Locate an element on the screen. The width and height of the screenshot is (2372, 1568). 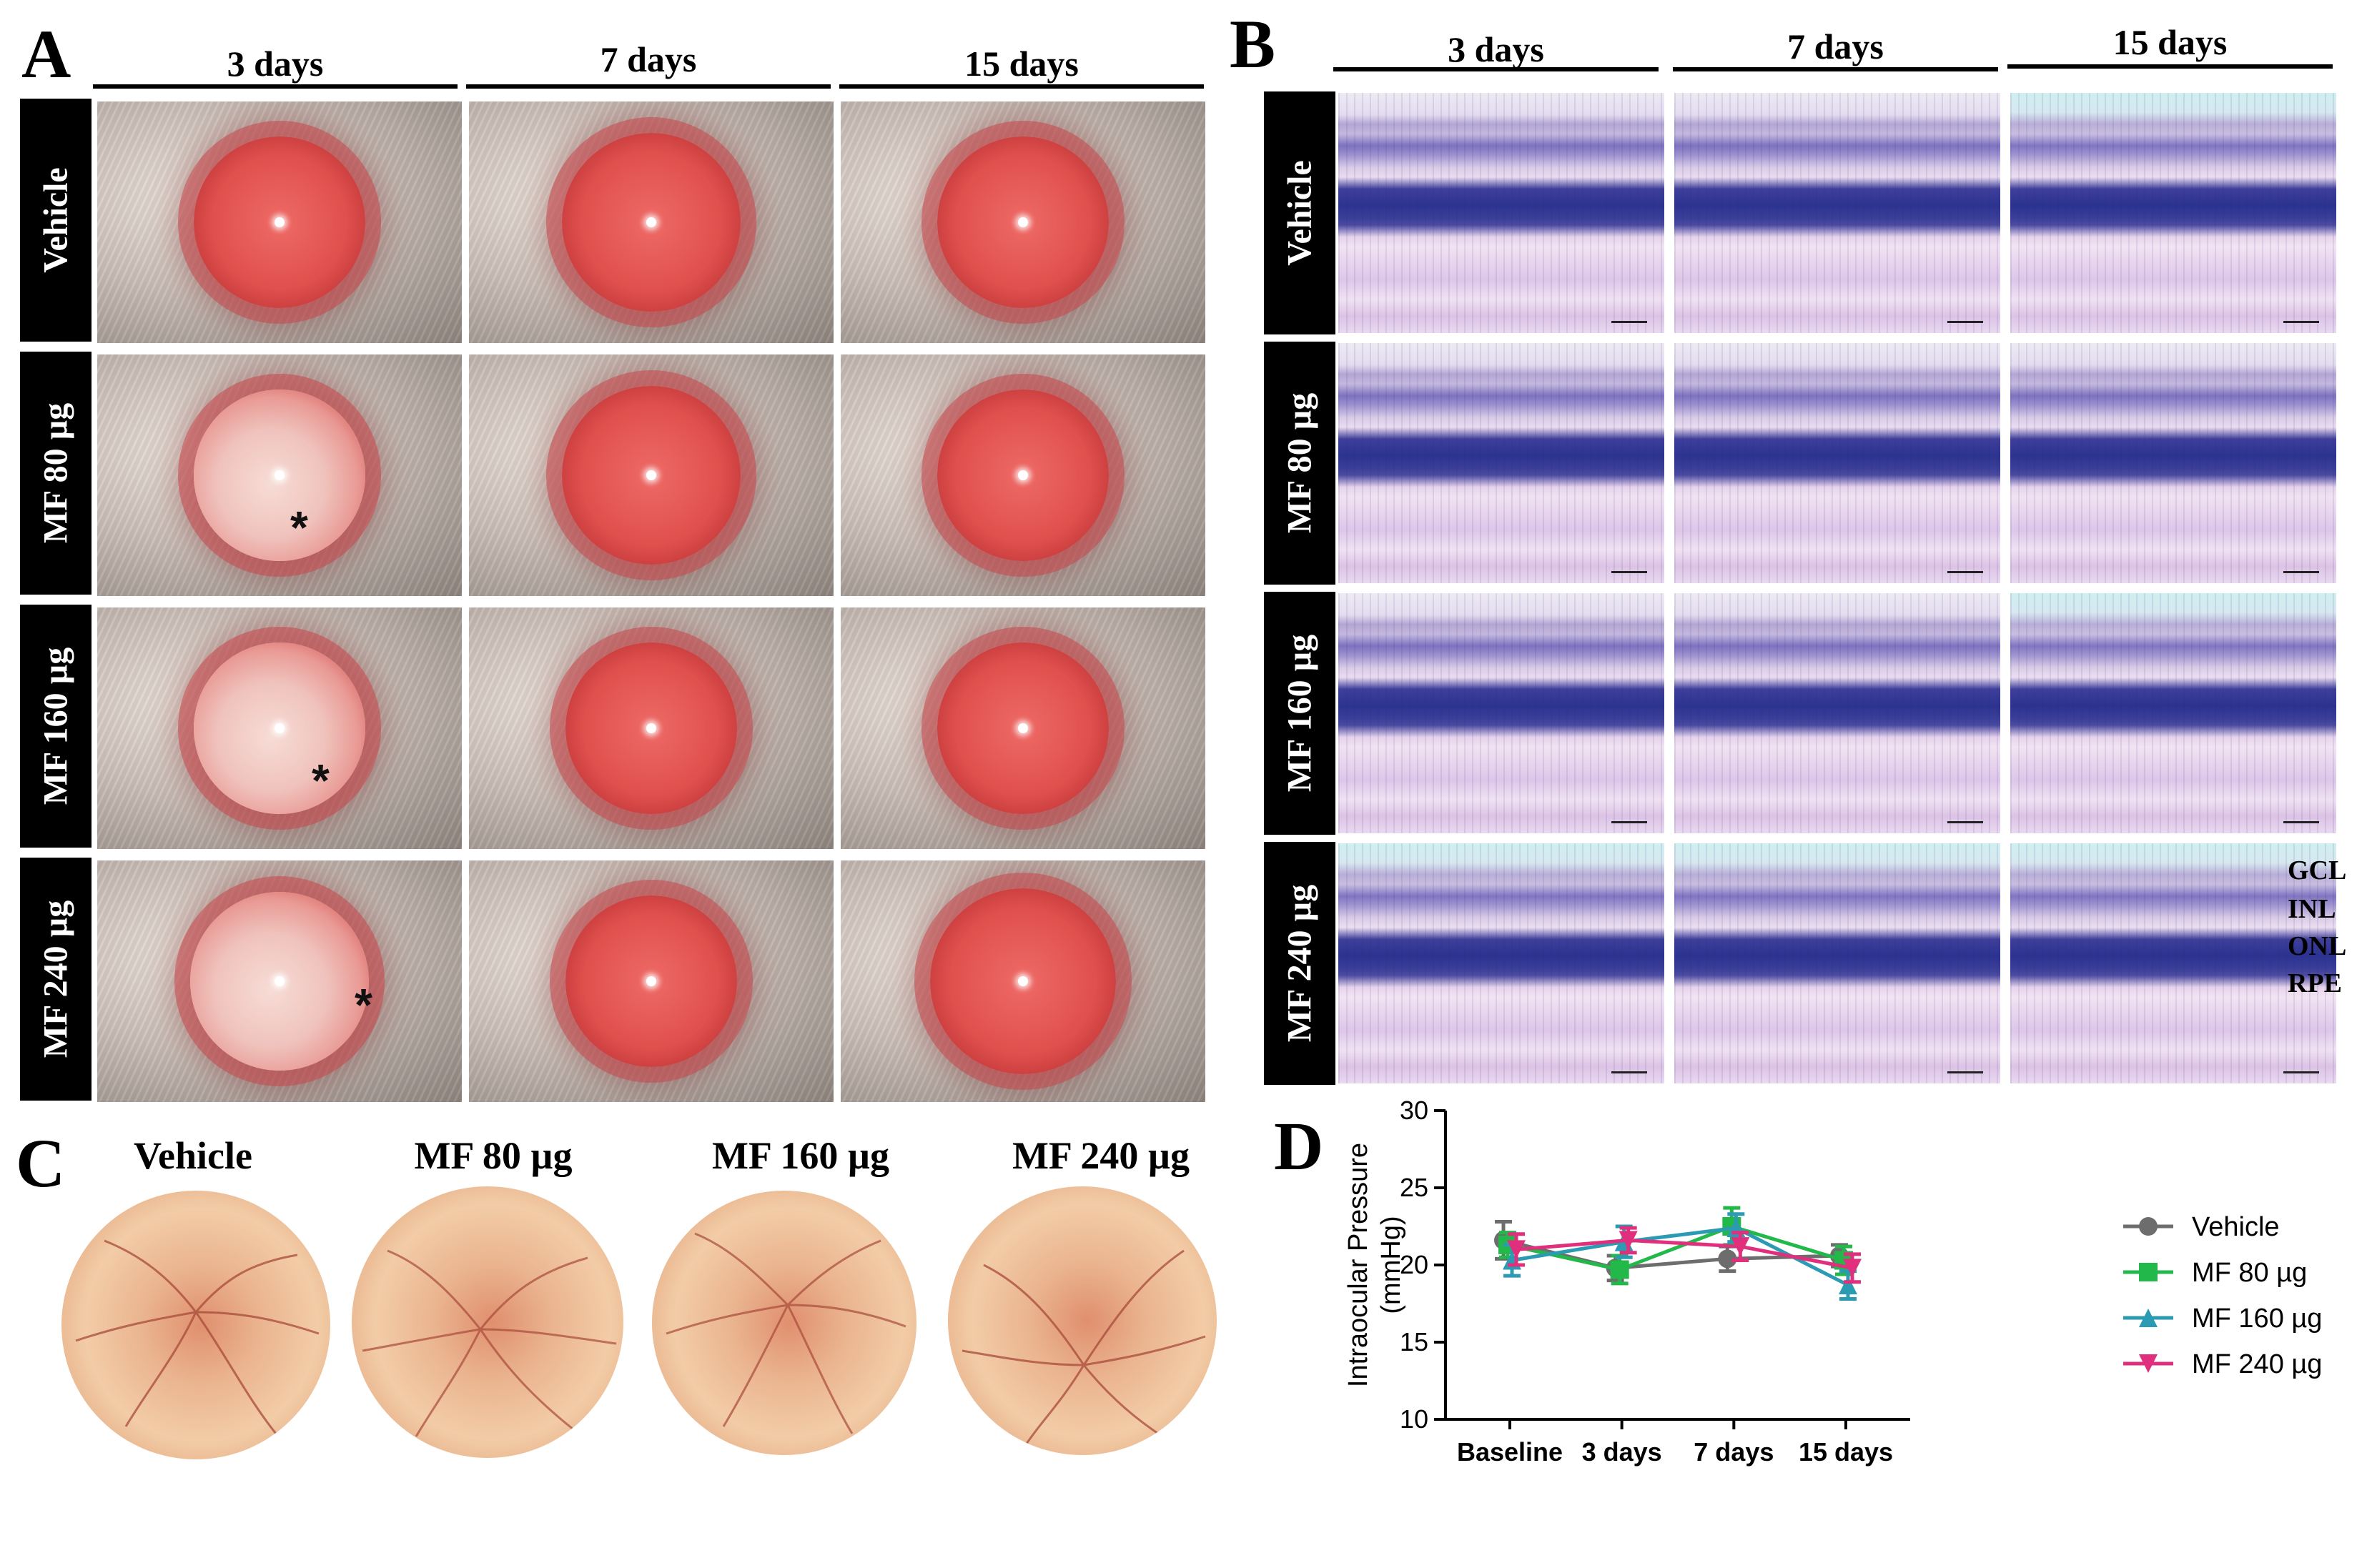
panel-b-row-label: MF 160 µg is located at coordinates (1299, 713).